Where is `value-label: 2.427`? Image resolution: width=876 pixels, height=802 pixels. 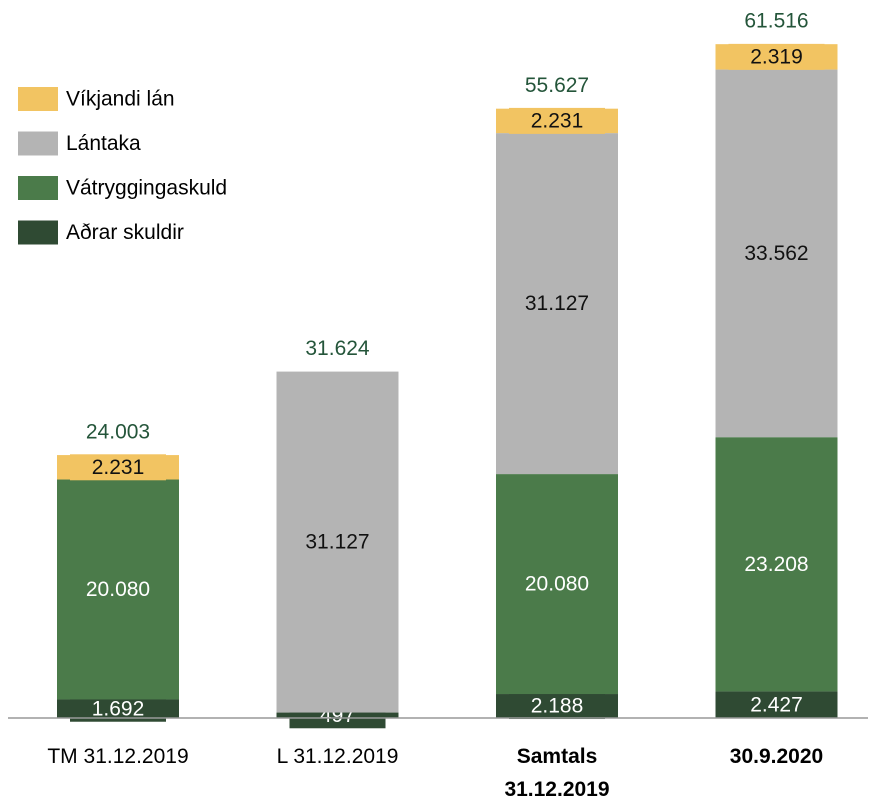 value-label: 2.427 is located at coordinates (776, 704).